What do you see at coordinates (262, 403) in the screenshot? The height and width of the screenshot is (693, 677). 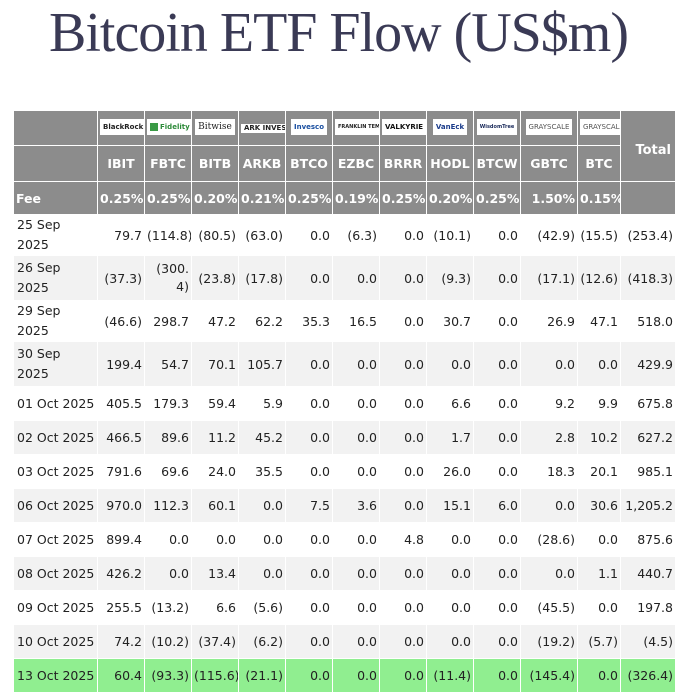 I see `flow-cell: 5.9` at bounding box center [262, 403].